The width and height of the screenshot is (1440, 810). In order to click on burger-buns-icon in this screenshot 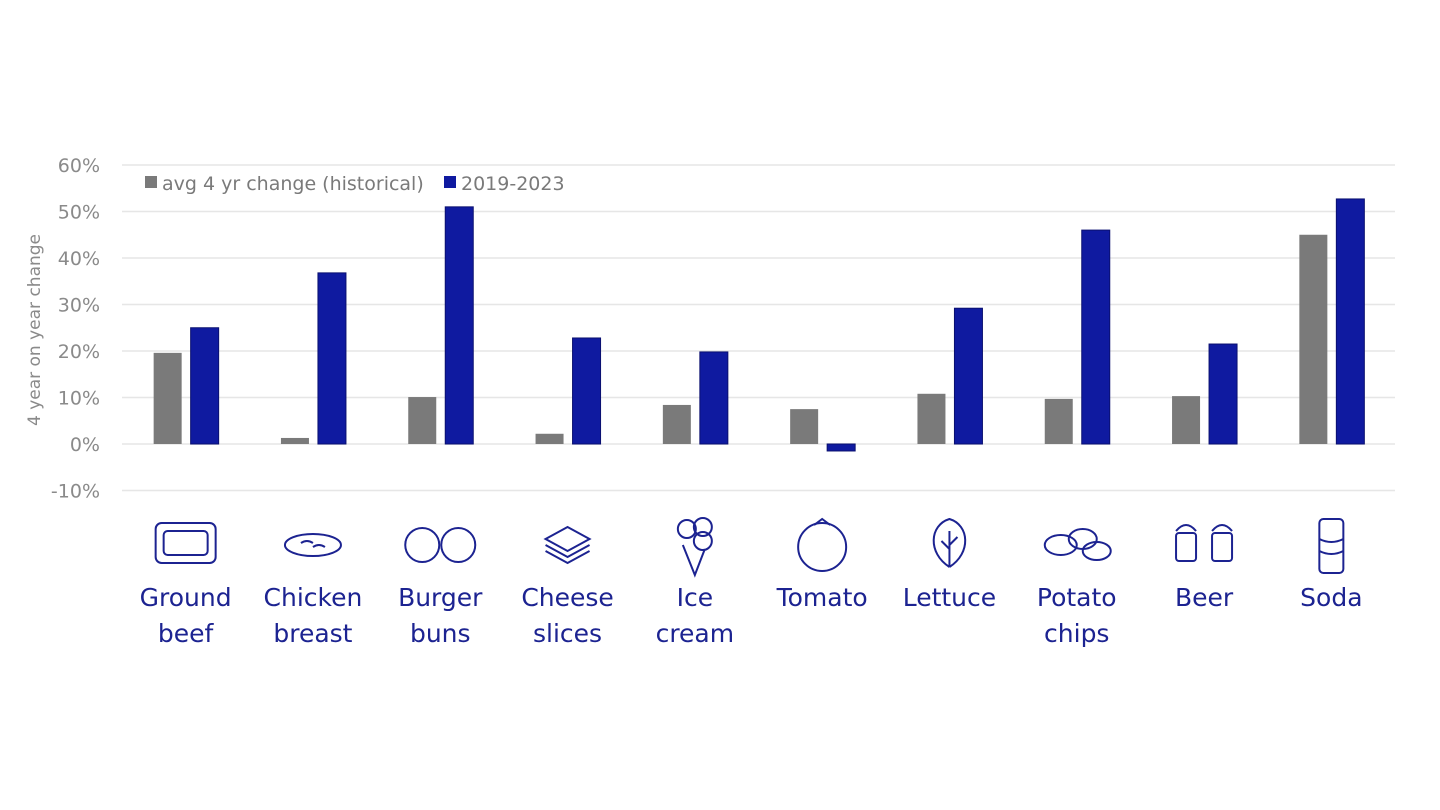, I will do `click(440, 545)`.